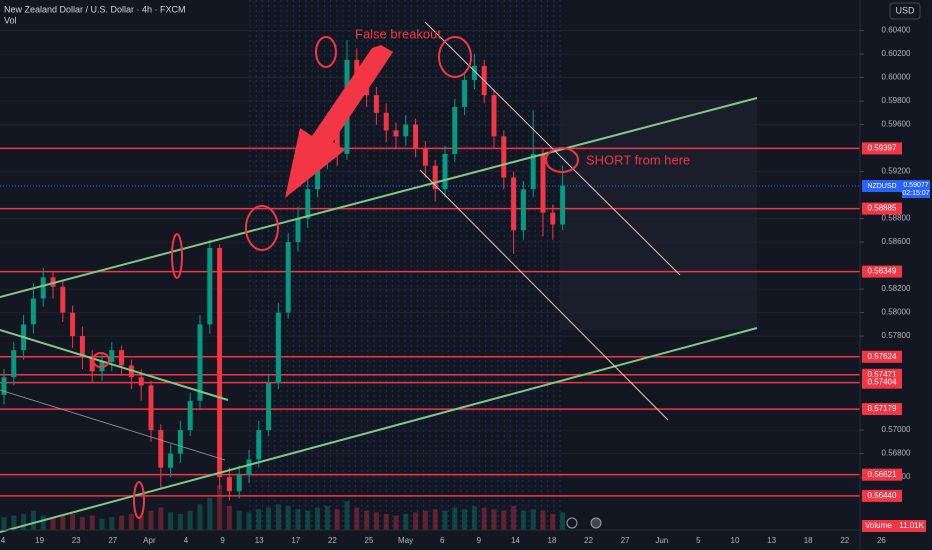  Describe the element at coordinates (896, 53) in the screenshot. I see `y-tick-label: 0.60200` at that location.